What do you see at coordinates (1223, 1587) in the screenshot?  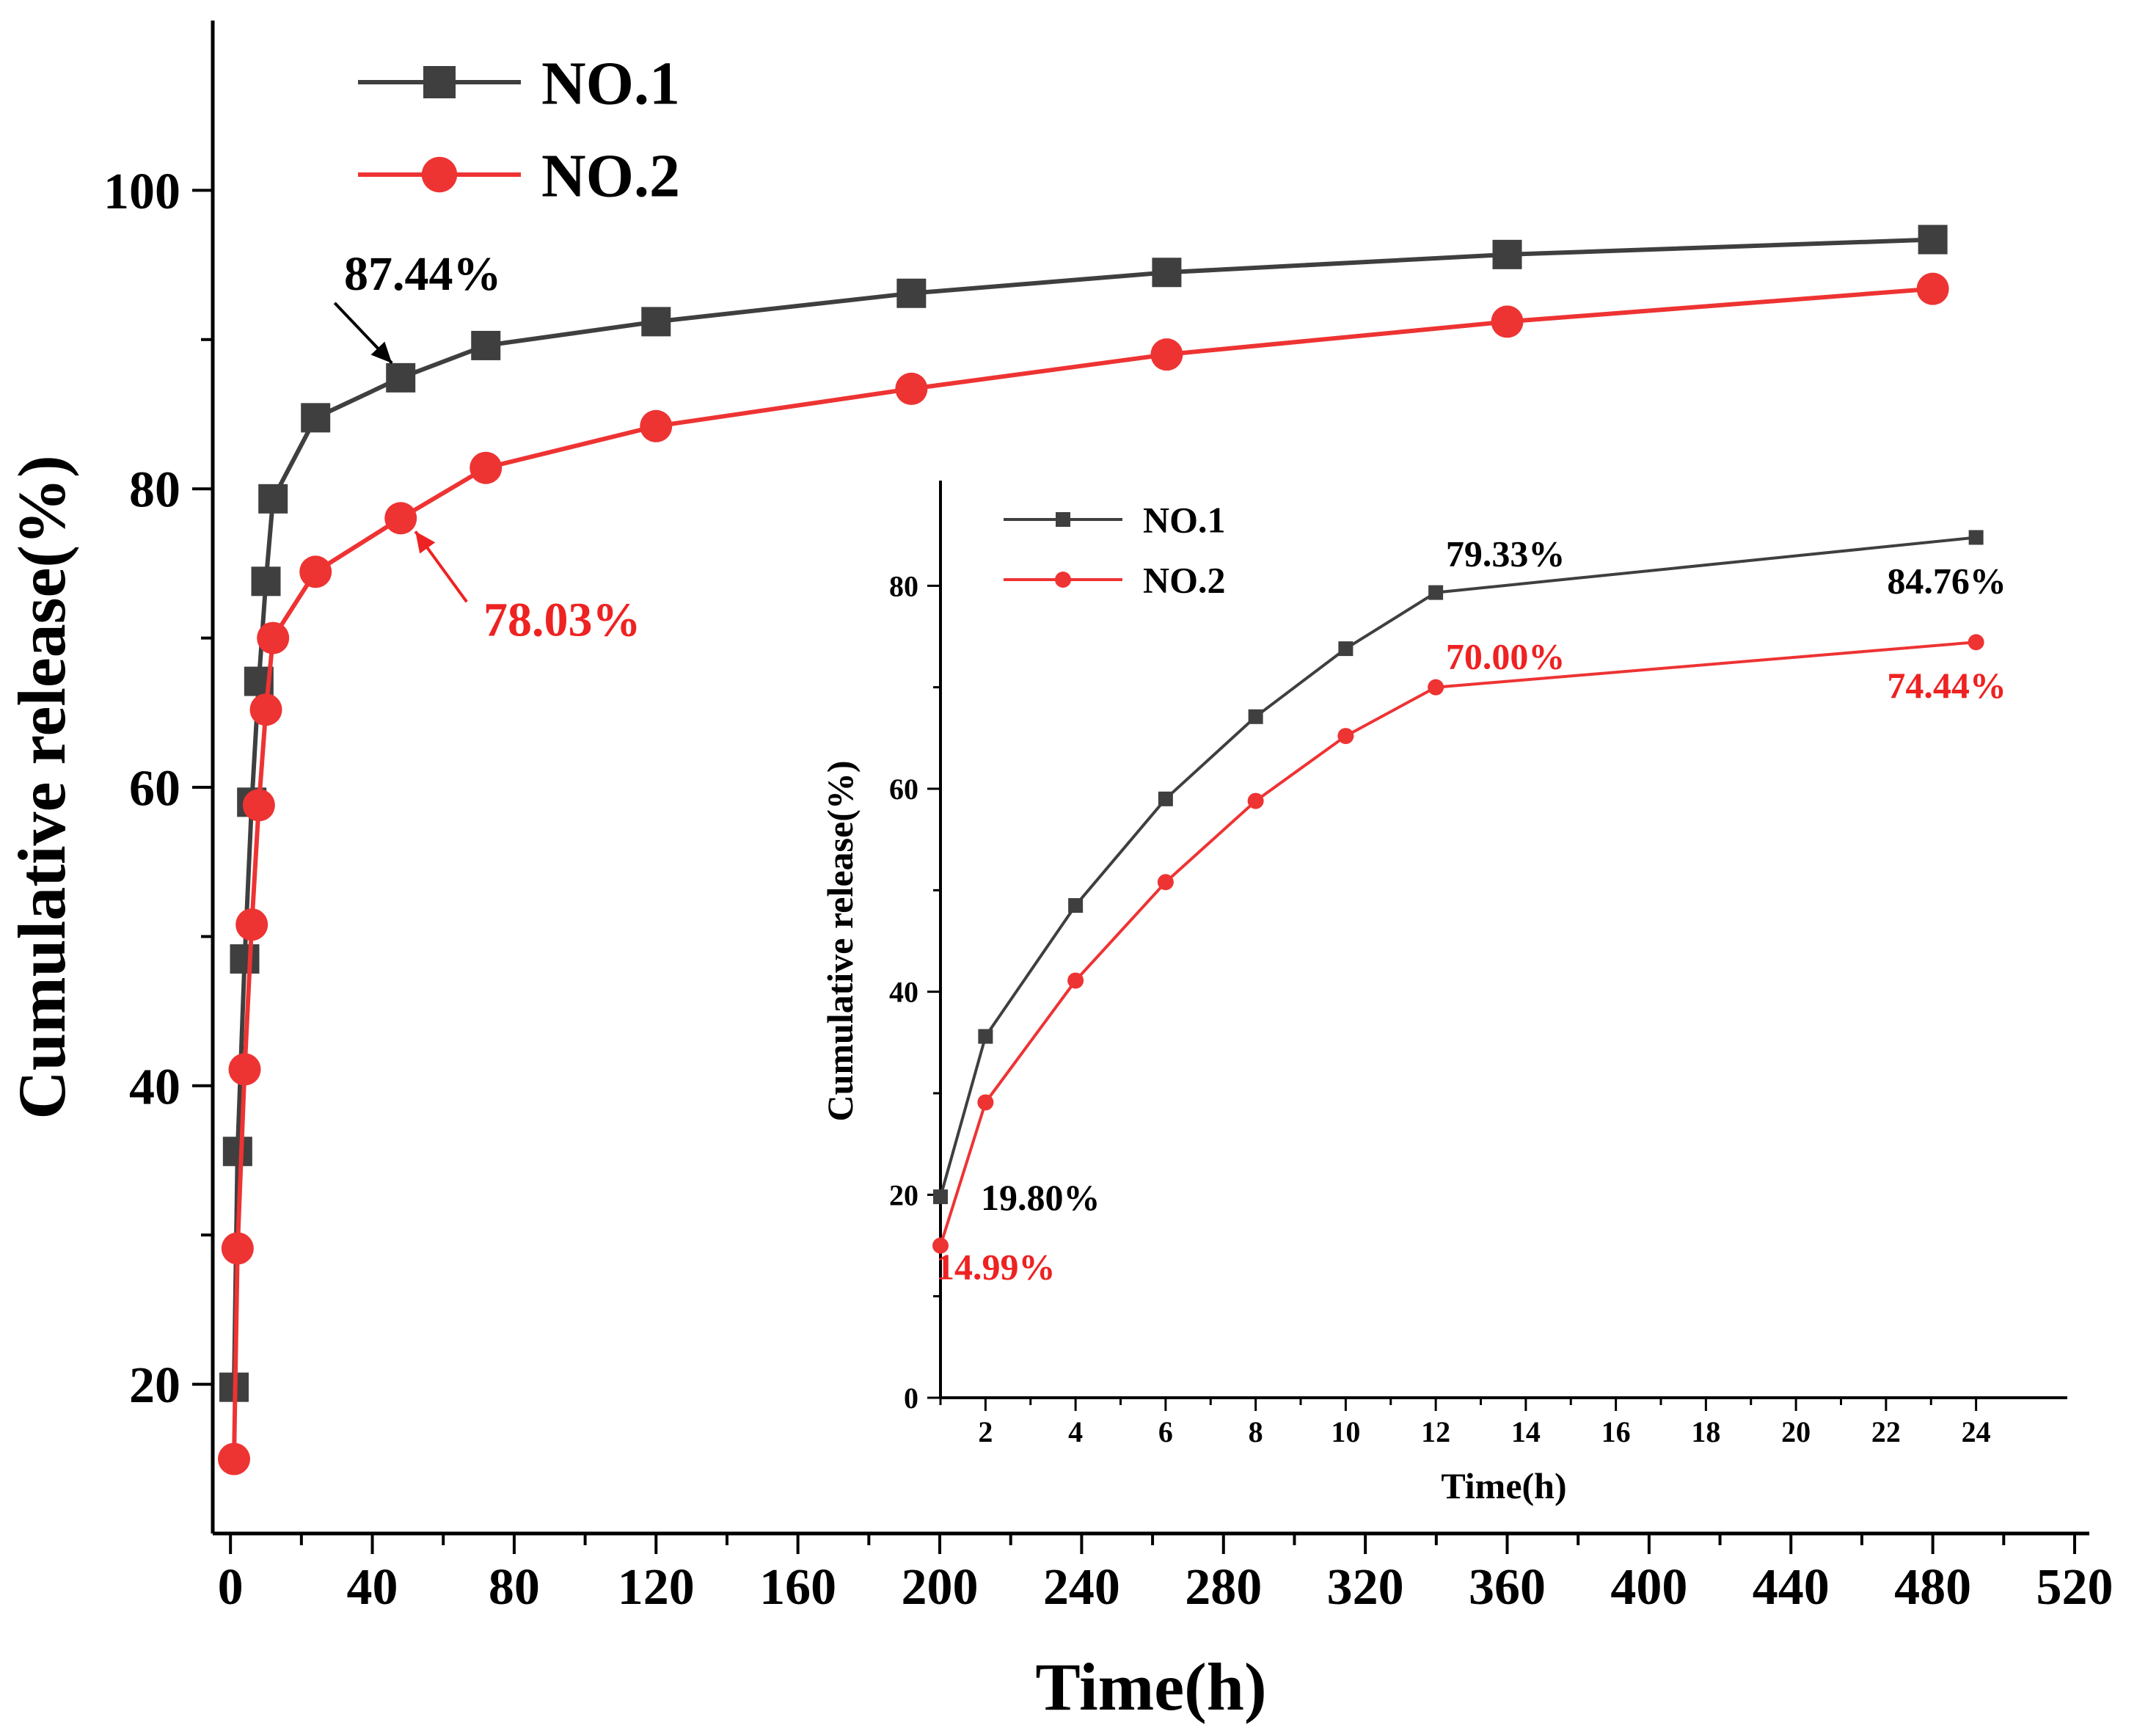 I see `x-tick-label: 280` at bounding box center [1223, 1587].